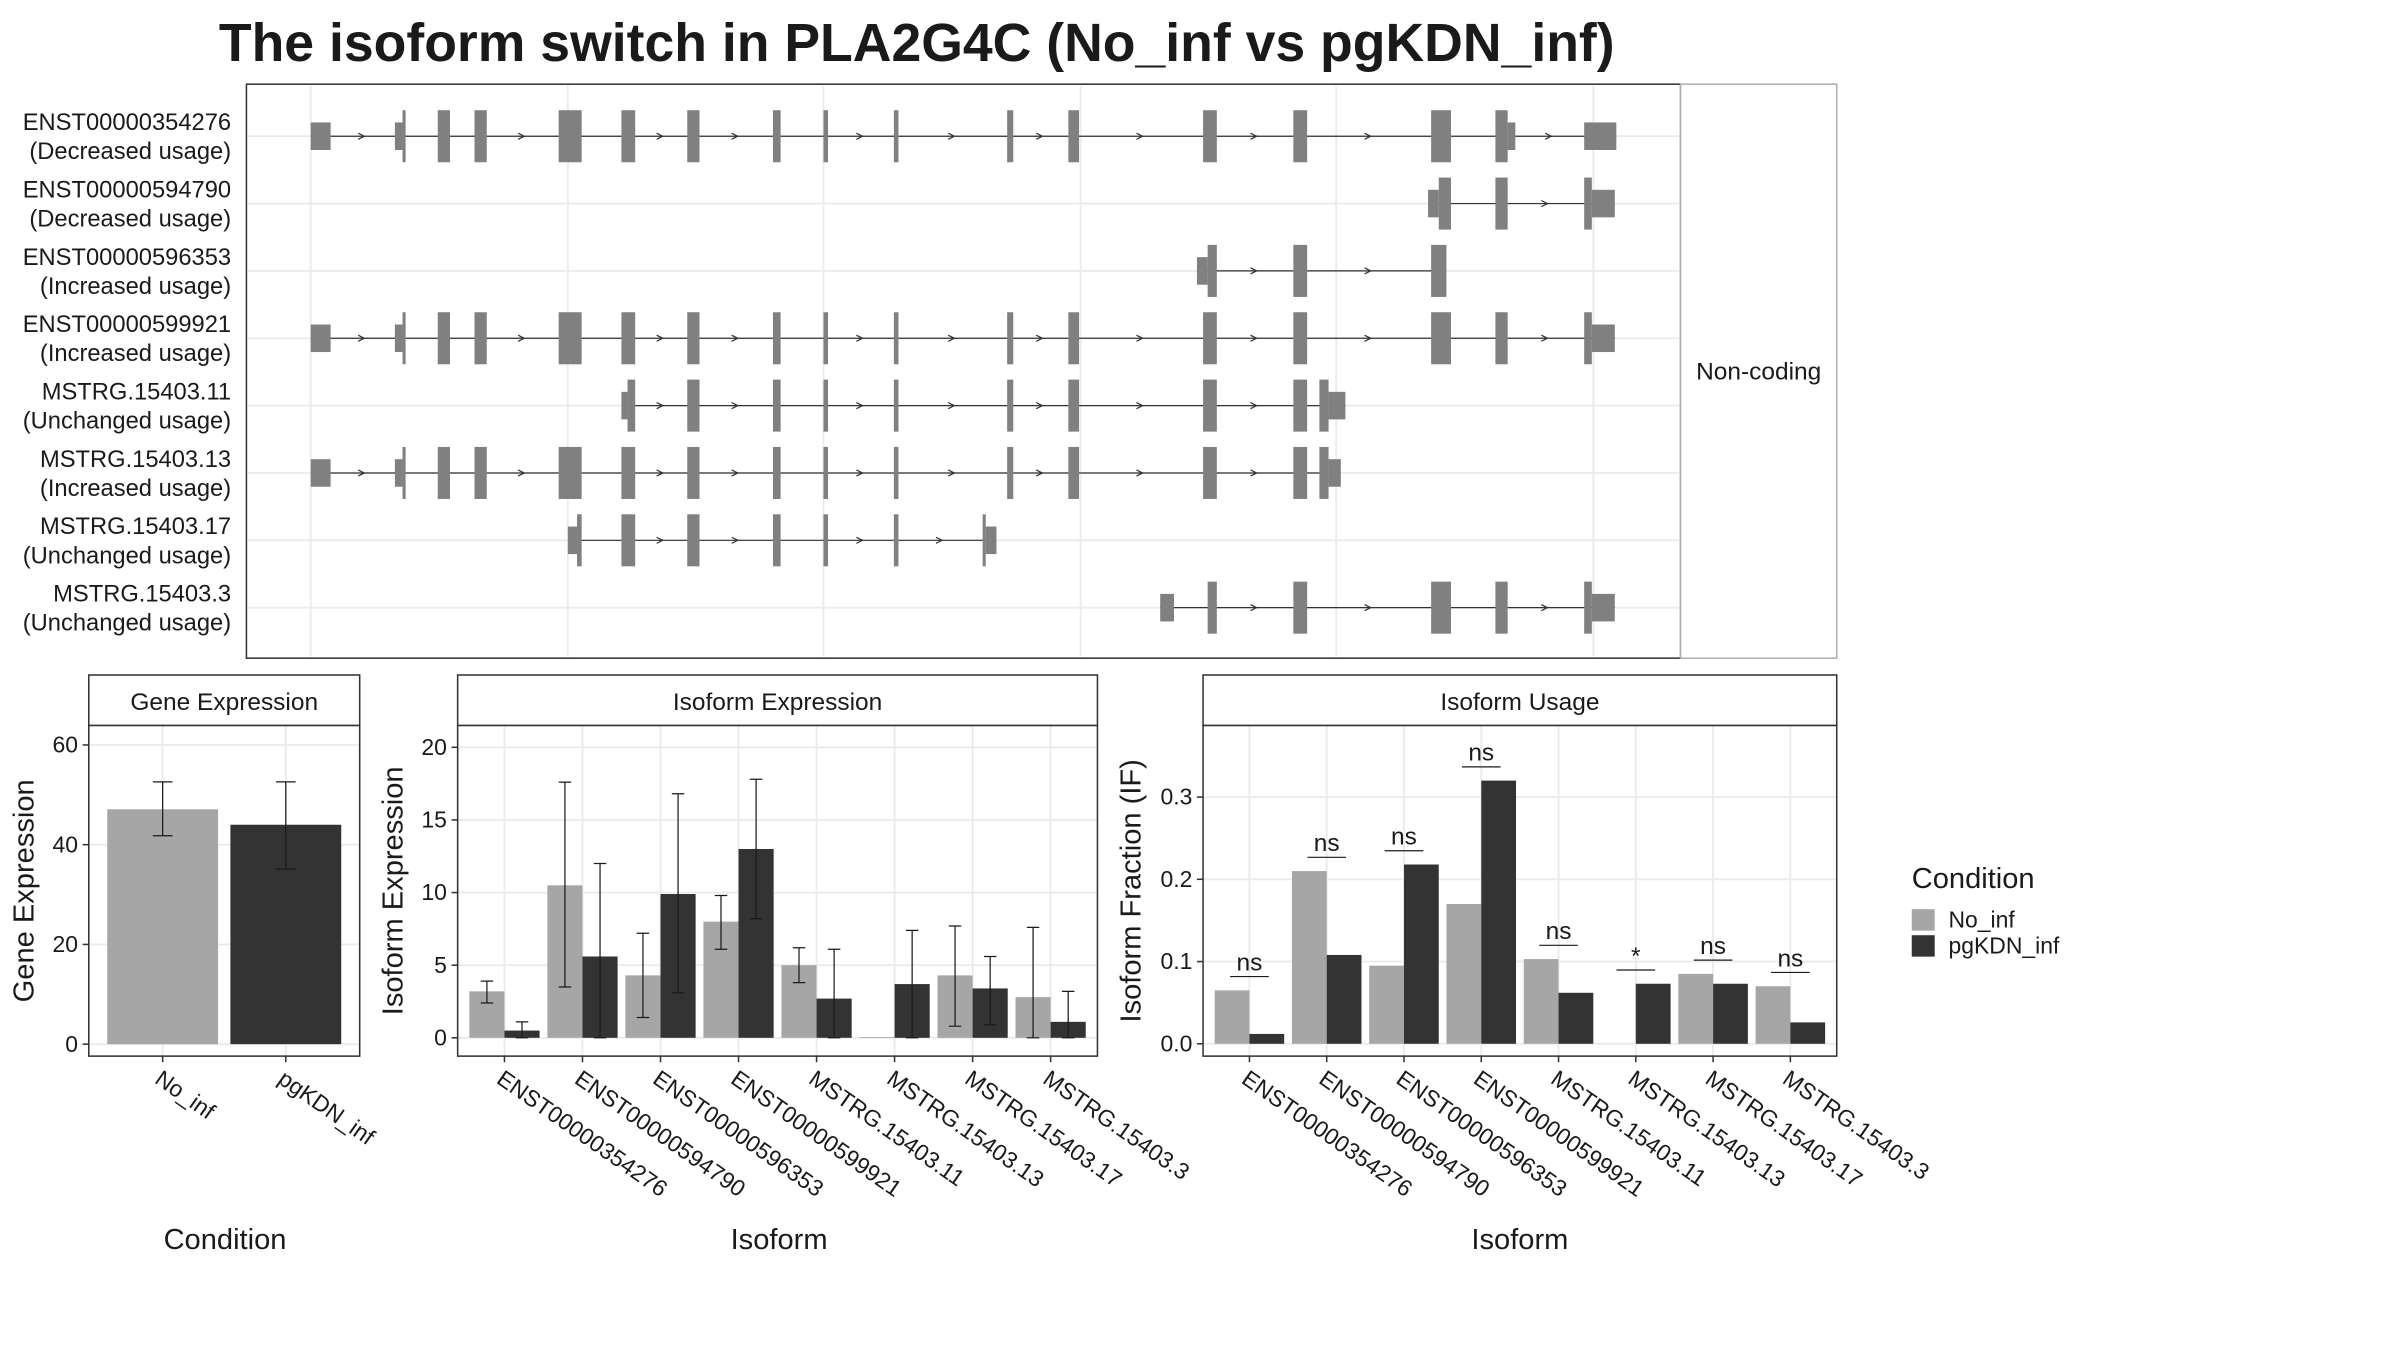 The height and width of the screenshot is (1350, 2400). I want to click on transcript-strip, so click(1758, 371).